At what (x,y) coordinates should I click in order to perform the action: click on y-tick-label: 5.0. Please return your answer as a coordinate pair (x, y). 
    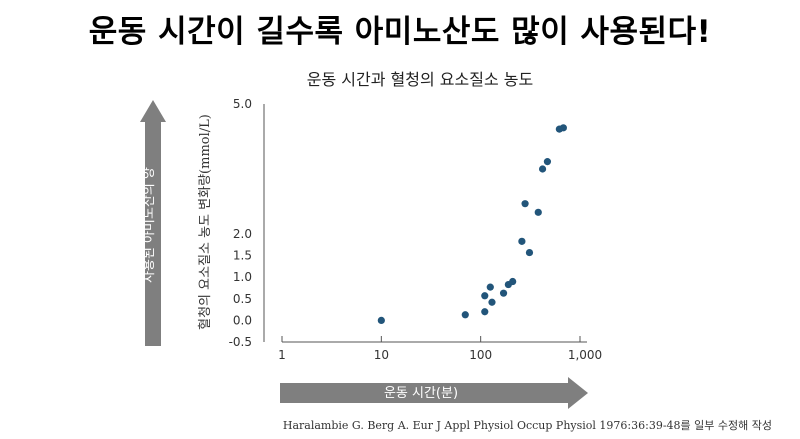
    Looking at the image, I should click on (242, 104).